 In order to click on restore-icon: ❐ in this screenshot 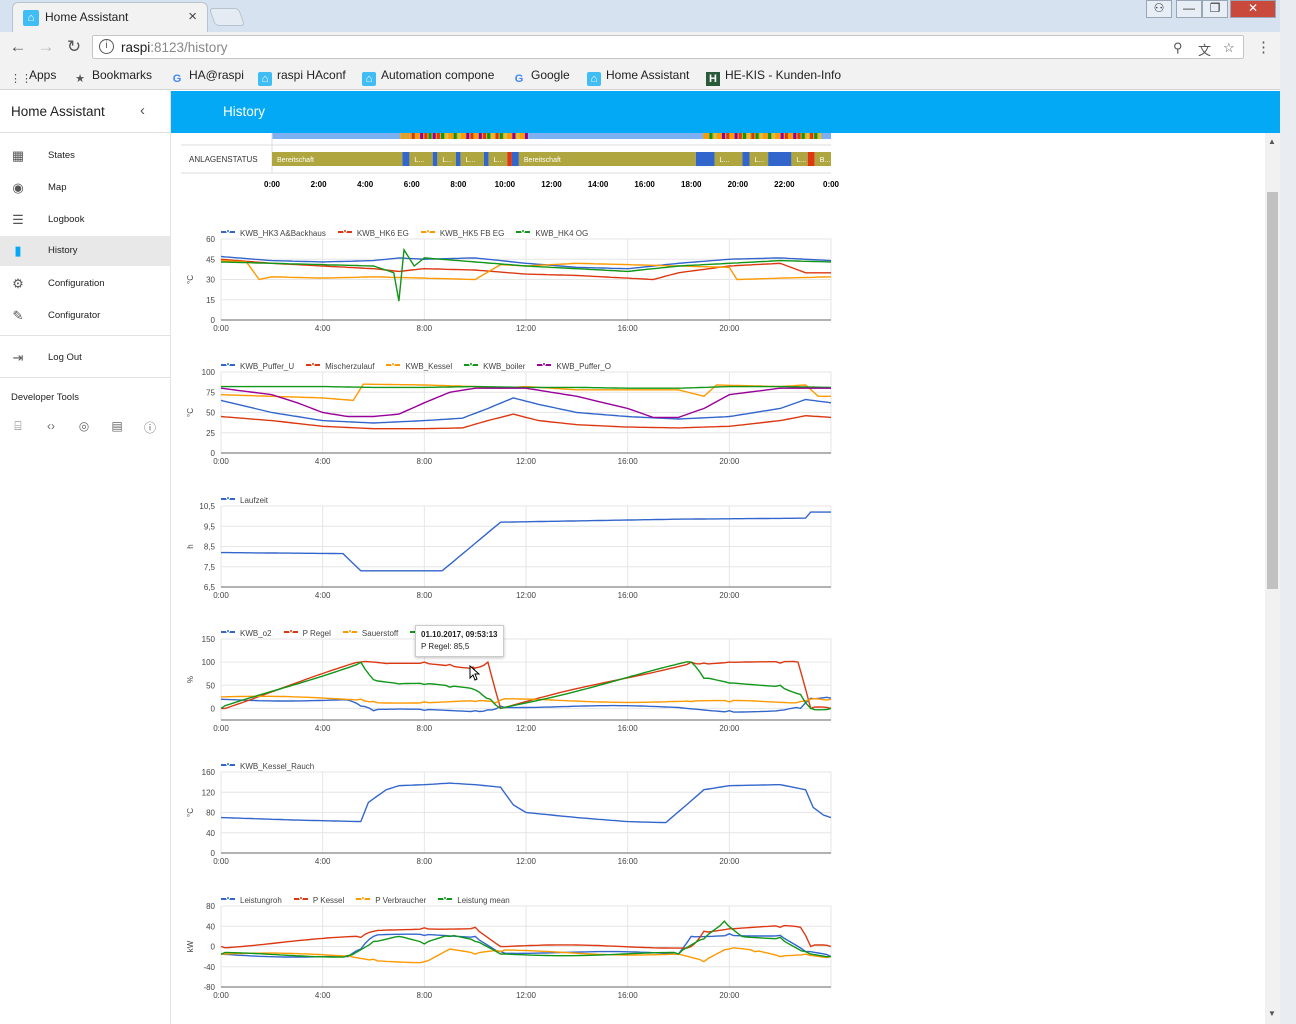, I will do `click(1215, 9)`.